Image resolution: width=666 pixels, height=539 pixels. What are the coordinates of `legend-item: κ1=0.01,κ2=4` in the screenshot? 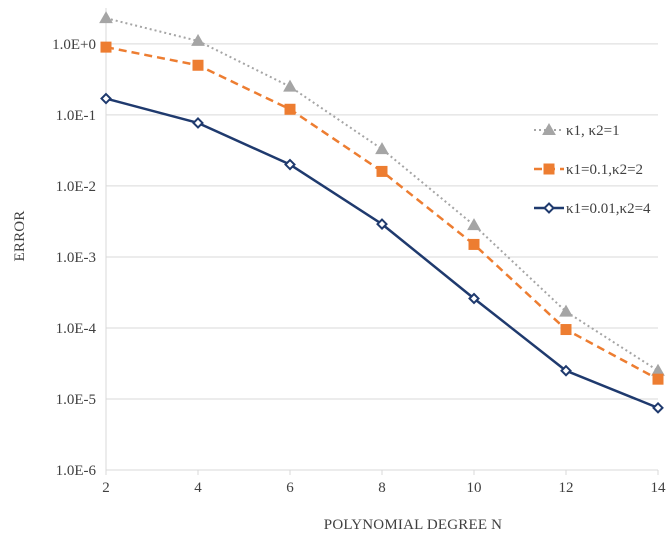 It's located at (592, 209).